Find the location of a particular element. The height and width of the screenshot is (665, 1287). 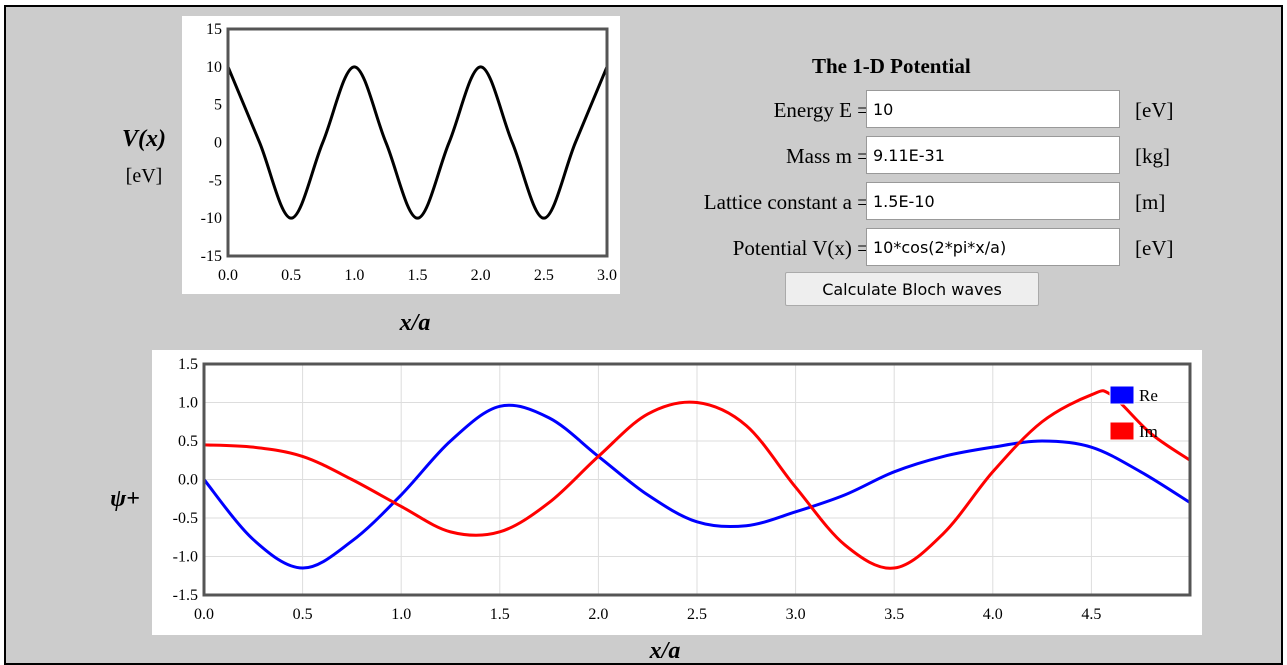

y-tick-label: 0.0 is located at coordinates (188, 480).